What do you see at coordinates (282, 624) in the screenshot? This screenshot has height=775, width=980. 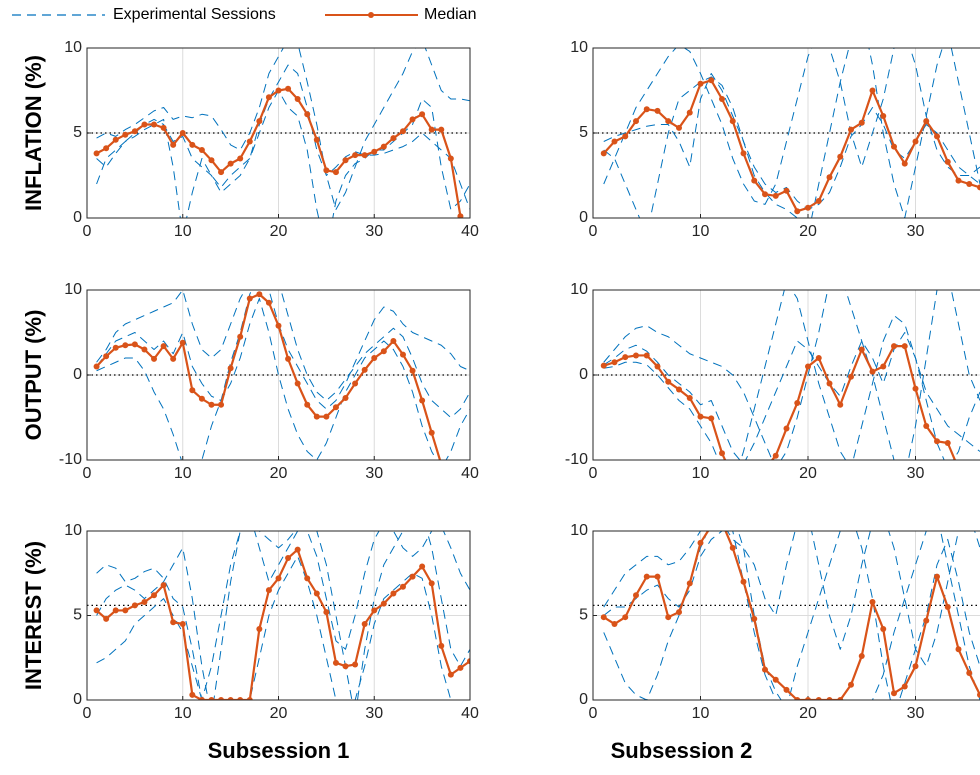 I see `median-line` at bounding box center [282, 624].